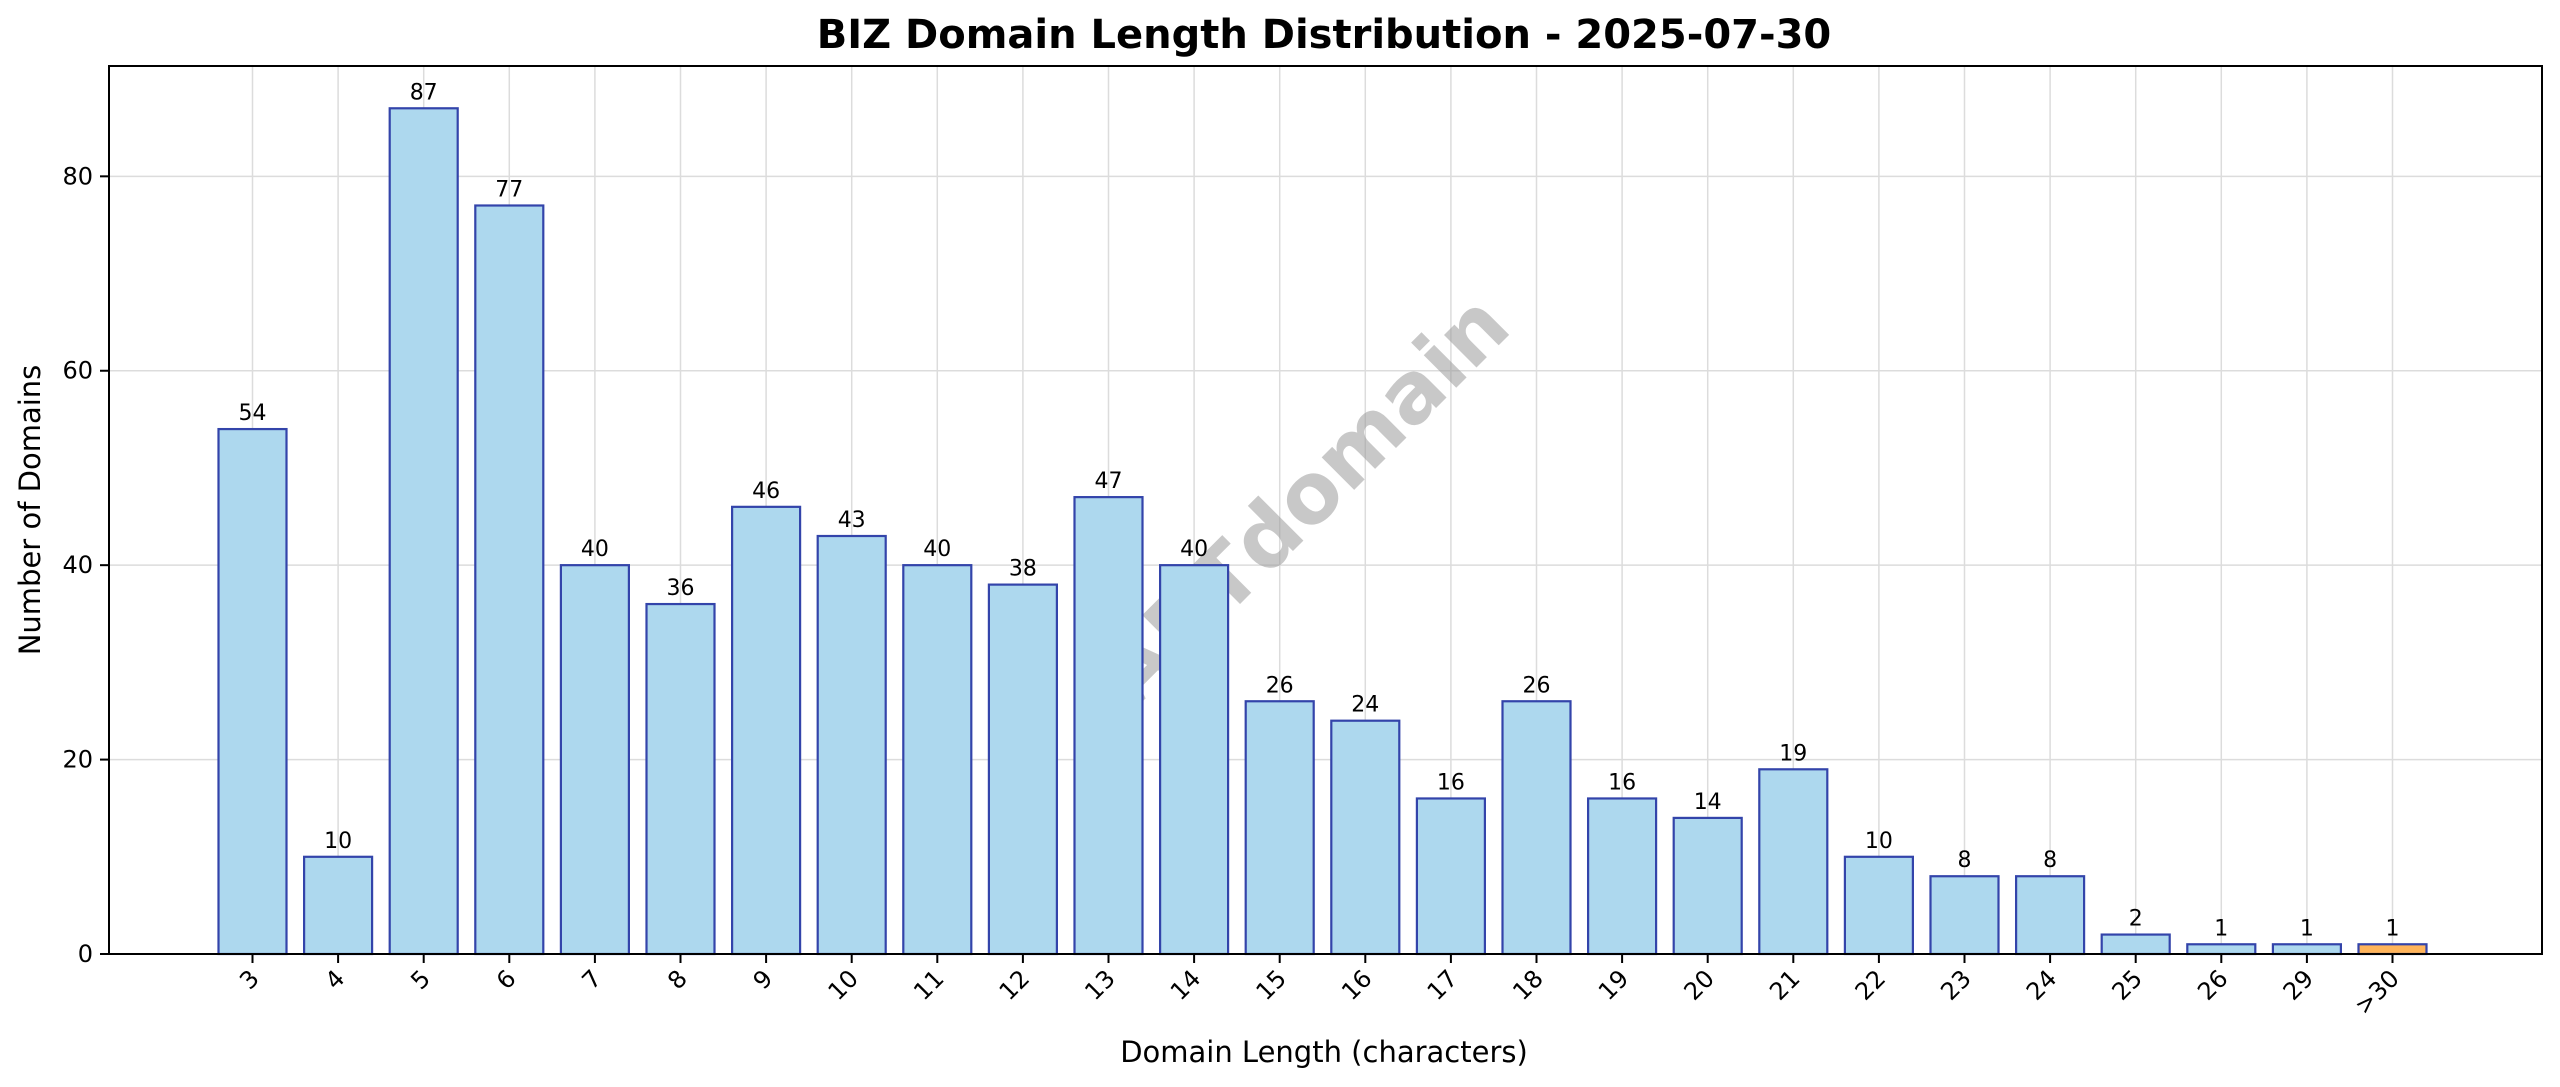 The height and width of the screenshot is (1087, 2560). Describe the element at coordinates (1793, 753) in the screenshot. I see `bar-value-label: 19` at that location.